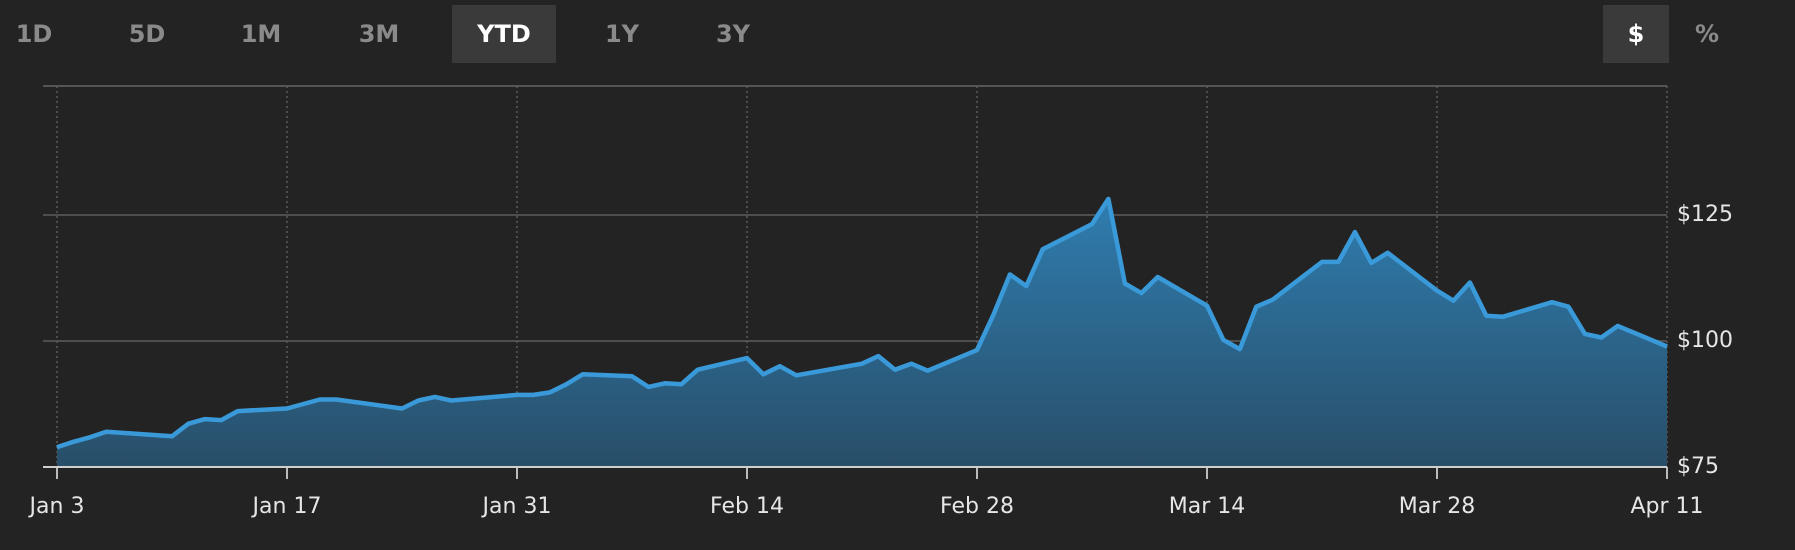 The width and height of the screenshot is (1795, 550). I want to click on toggle-button: 3Y, so click(733, 34).